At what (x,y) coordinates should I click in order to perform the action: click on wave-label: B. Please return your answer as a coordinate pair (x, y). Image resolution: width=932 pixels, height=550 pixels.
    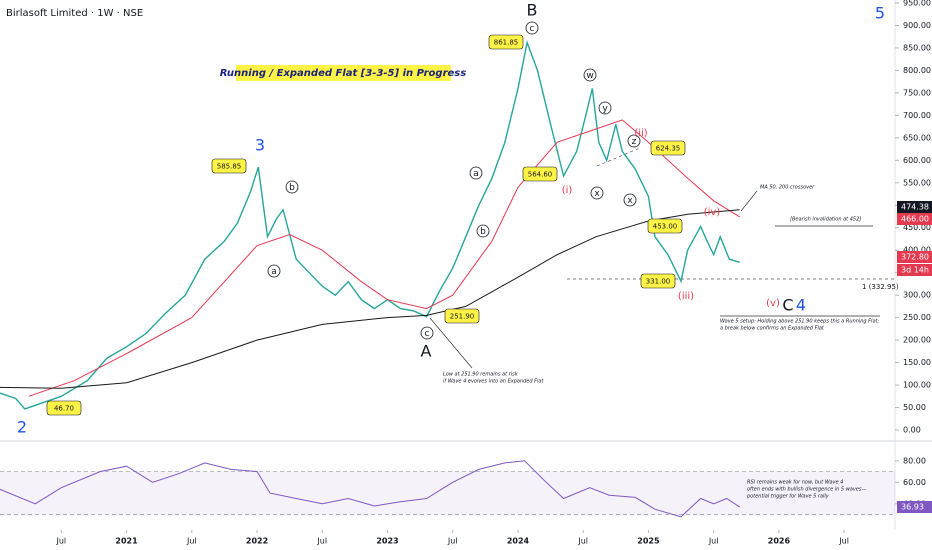
    Looking at the image, I should click on (532, 10).